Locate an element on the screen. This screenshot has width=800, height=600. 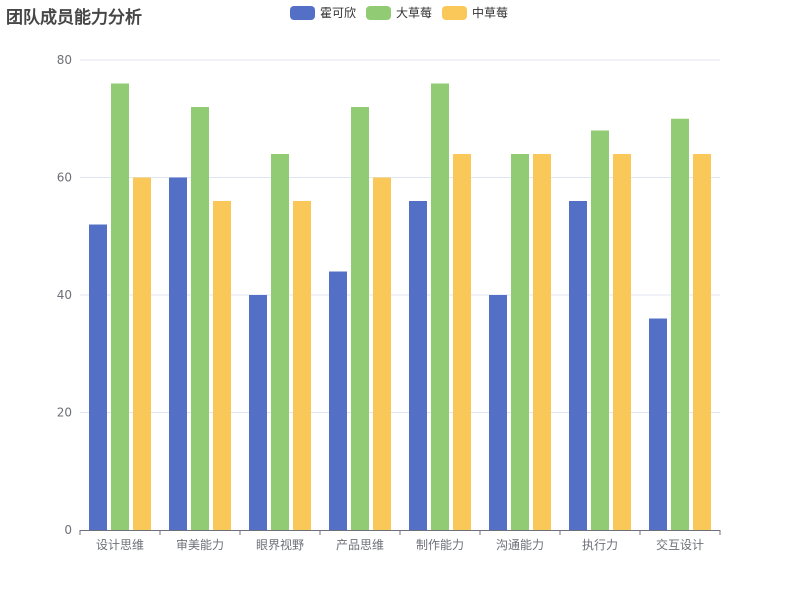
legend-item-series-2: 大草莓 is located at coordinates (399, 12).